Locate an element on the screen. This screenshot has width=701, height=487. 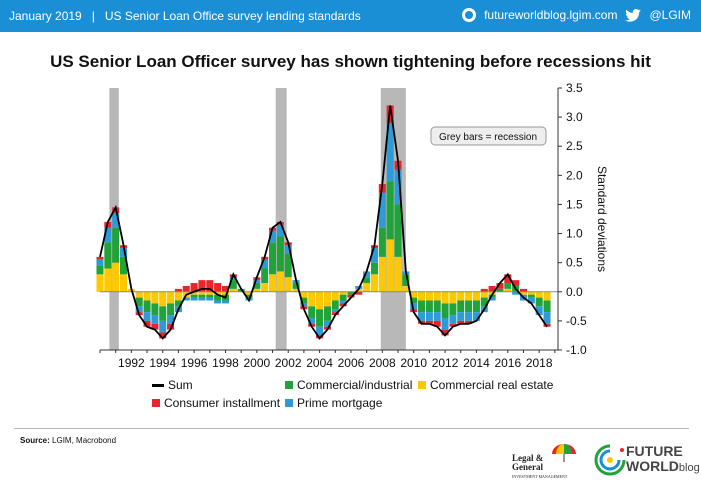
legend-label-cre: Commercial real estate is located at coordinates (492, 385).